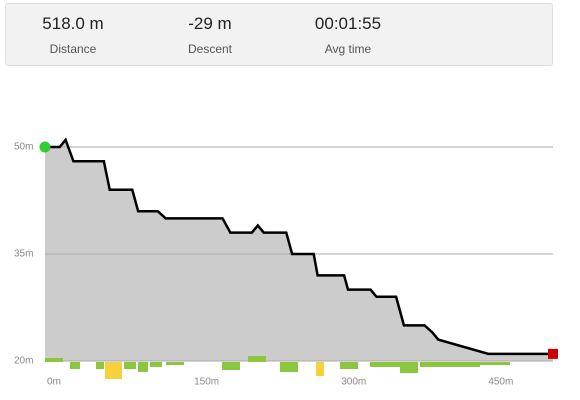 This screenshot has width=580, height=400. I want to click on stat-value: -29 m, so click(210, 23).